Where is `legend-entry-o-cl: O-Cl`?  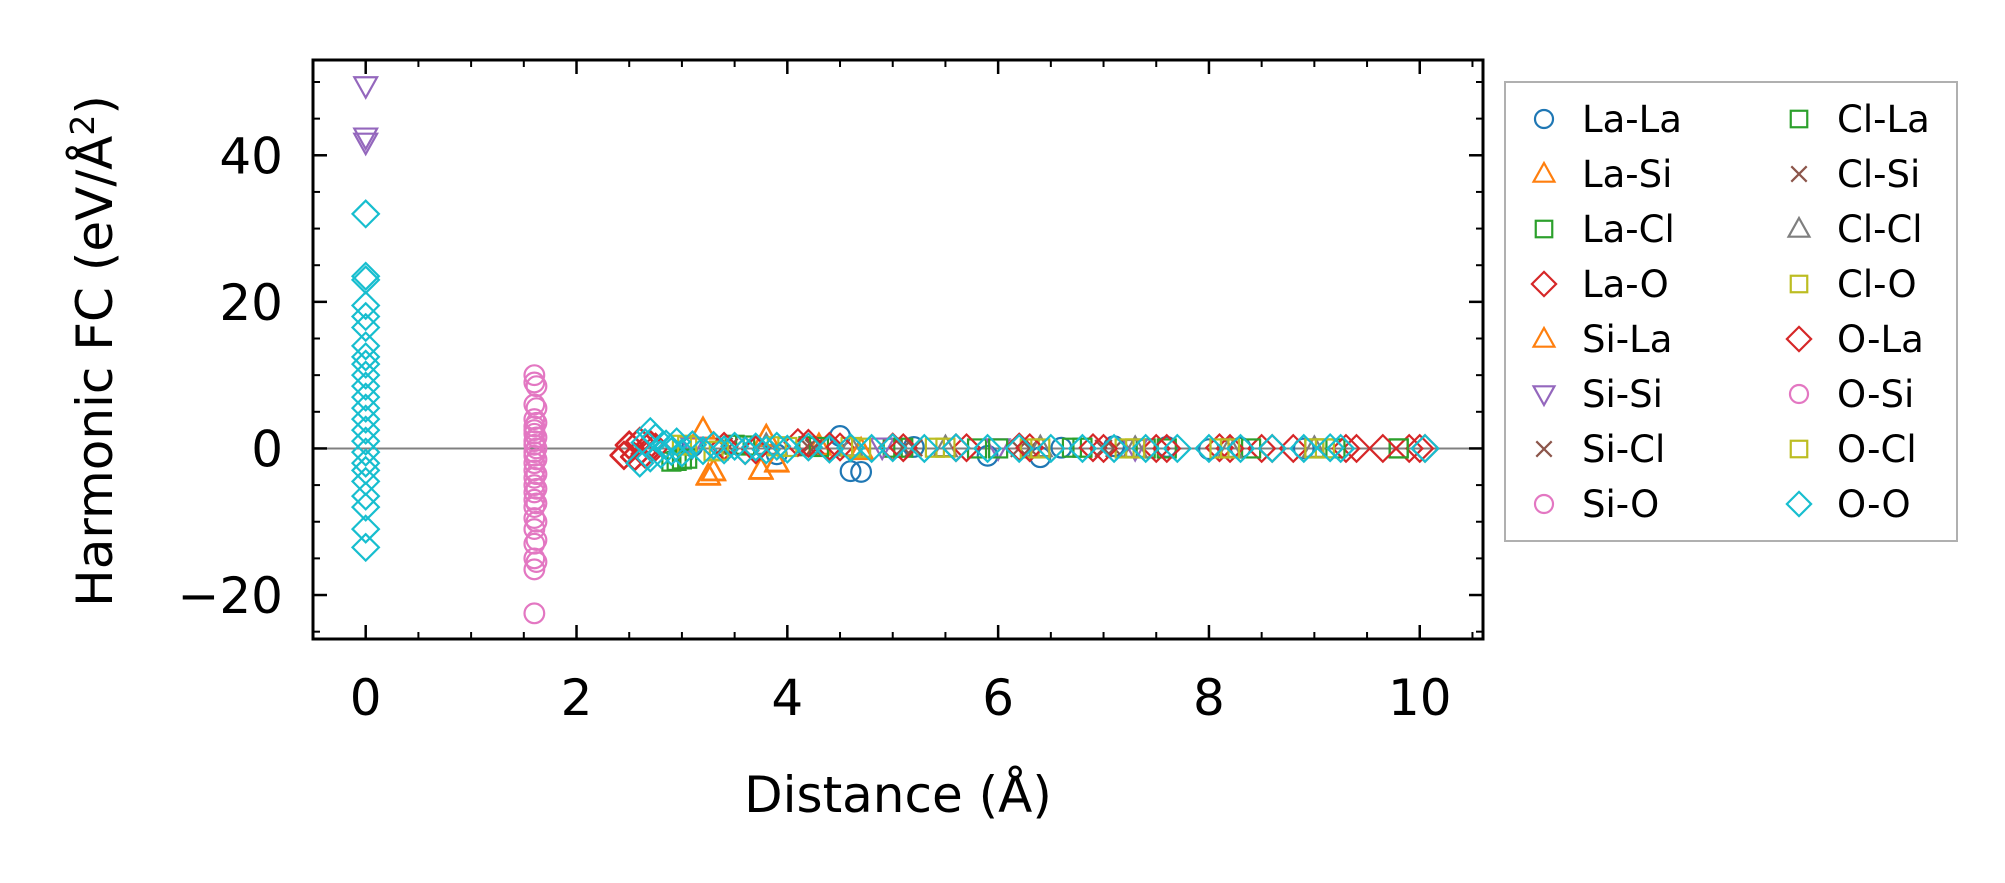 legend-entry-o-cl: O-Cl is located at coordinates (1853, 449).